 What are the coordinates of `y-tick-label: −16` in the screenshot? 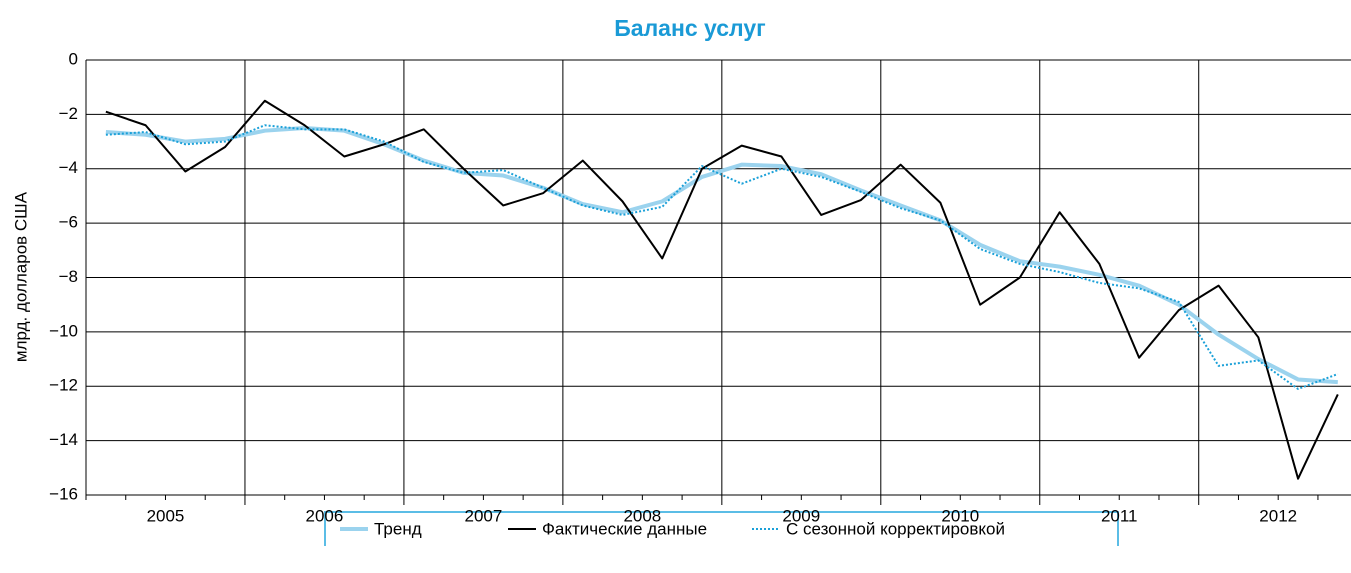 It's located at (63, 493).